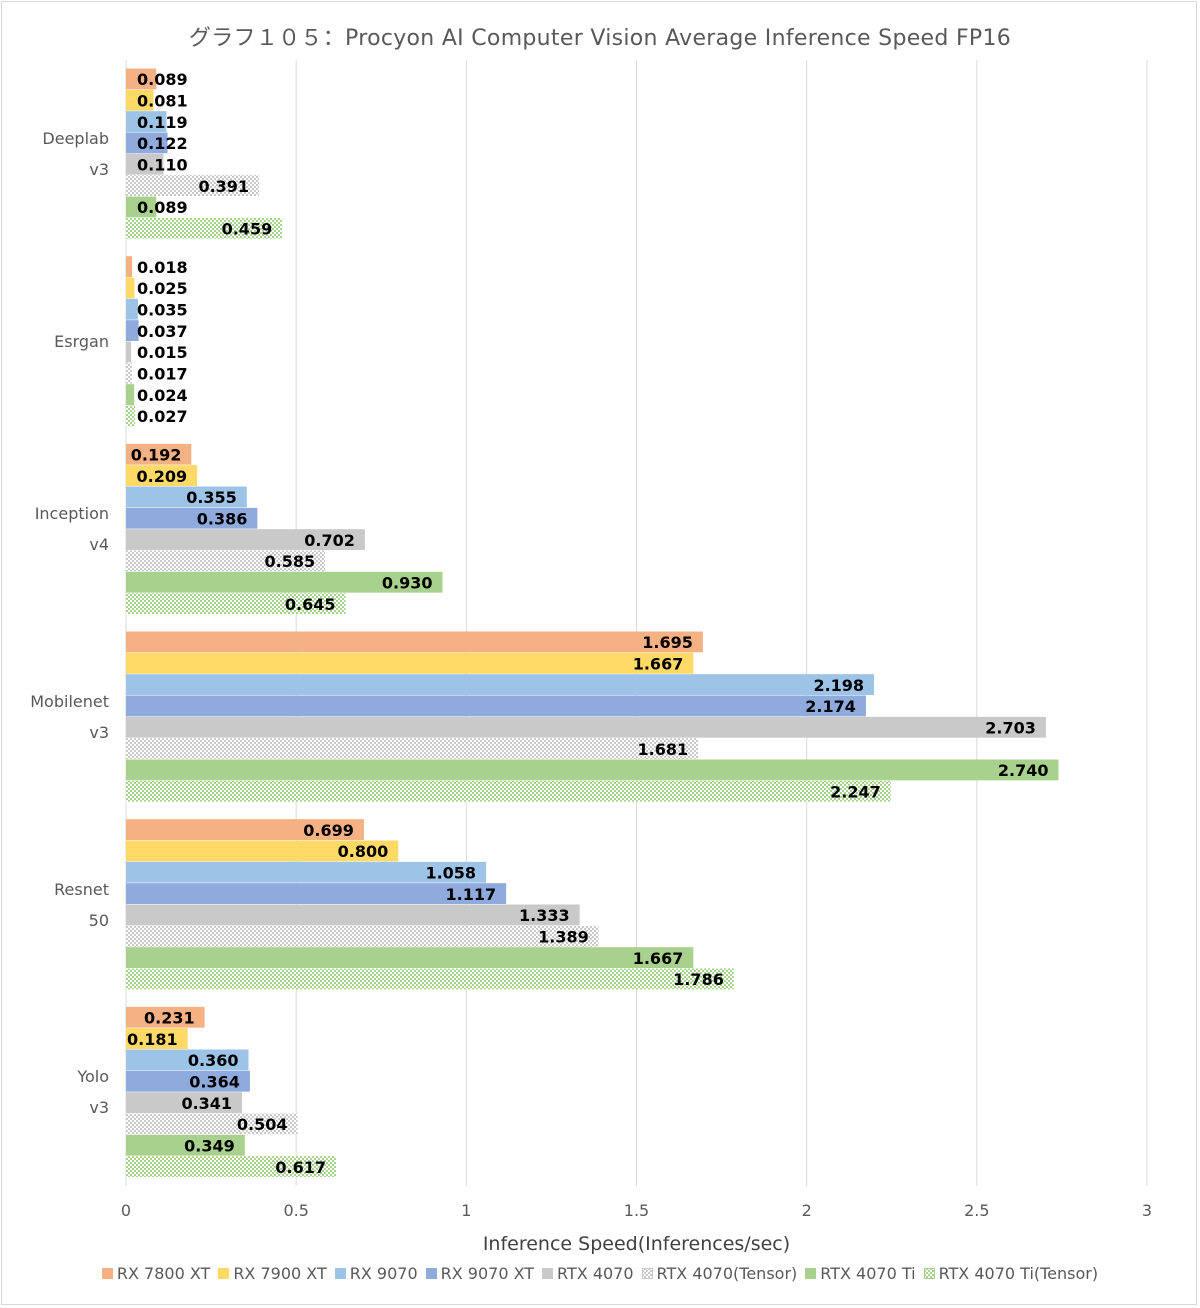 The width and height of the screenshot is (1200, 1308). Describe the element at coordinates (152, 1039) in the screenshot. I see `data-label: 0.181` at that location.